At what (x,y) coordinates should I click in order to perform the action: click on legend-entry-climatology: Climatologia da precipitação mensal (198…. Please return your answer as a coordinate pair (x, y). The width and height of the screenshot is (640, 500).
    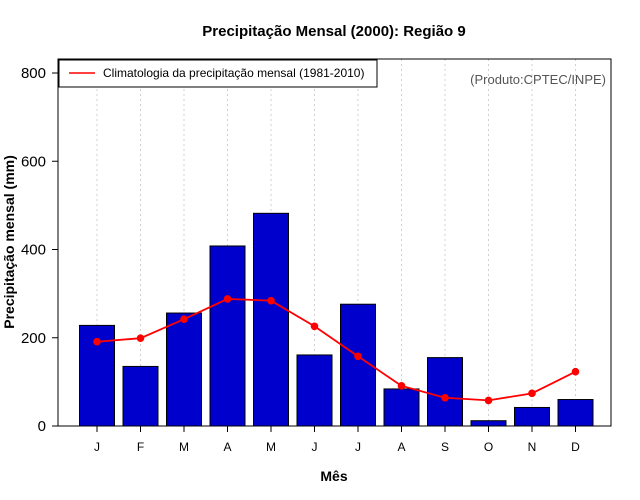
    Looking at the image, I should click on (233, 73).